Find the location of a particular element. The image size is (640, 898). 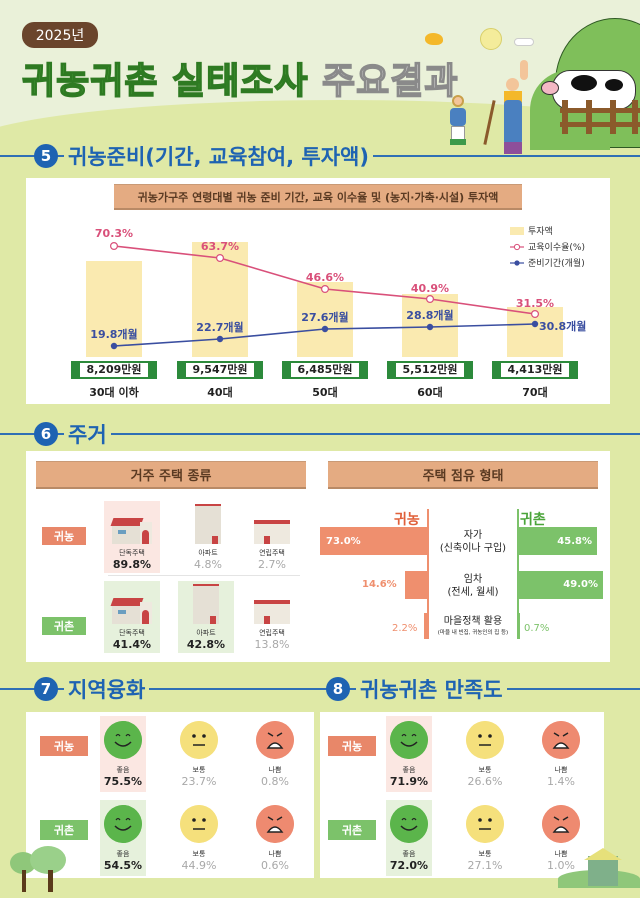

fence-illustration is located at coordinates (600, 117).